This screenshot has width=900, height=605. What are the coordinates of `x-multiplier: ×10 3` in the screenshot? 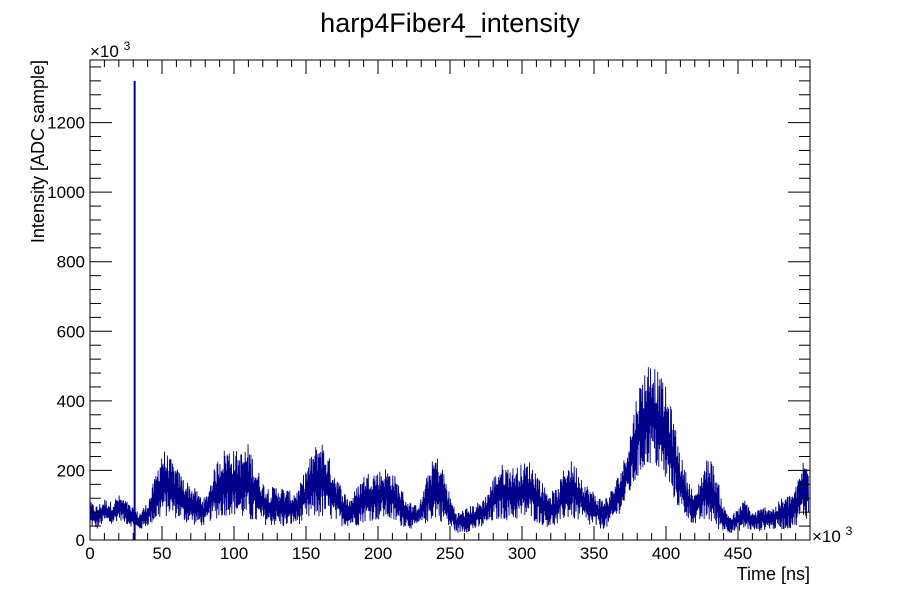 It's located at (832, 535).